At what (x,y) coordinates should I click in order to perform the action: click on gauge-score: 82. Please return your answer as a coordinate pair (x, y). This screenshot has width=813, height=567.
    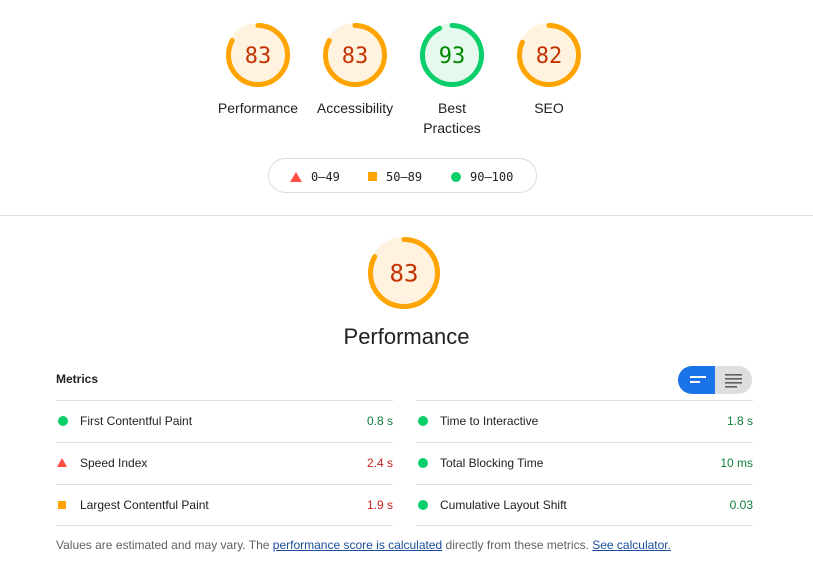
    Looking at the image, I should click on (549, 56).